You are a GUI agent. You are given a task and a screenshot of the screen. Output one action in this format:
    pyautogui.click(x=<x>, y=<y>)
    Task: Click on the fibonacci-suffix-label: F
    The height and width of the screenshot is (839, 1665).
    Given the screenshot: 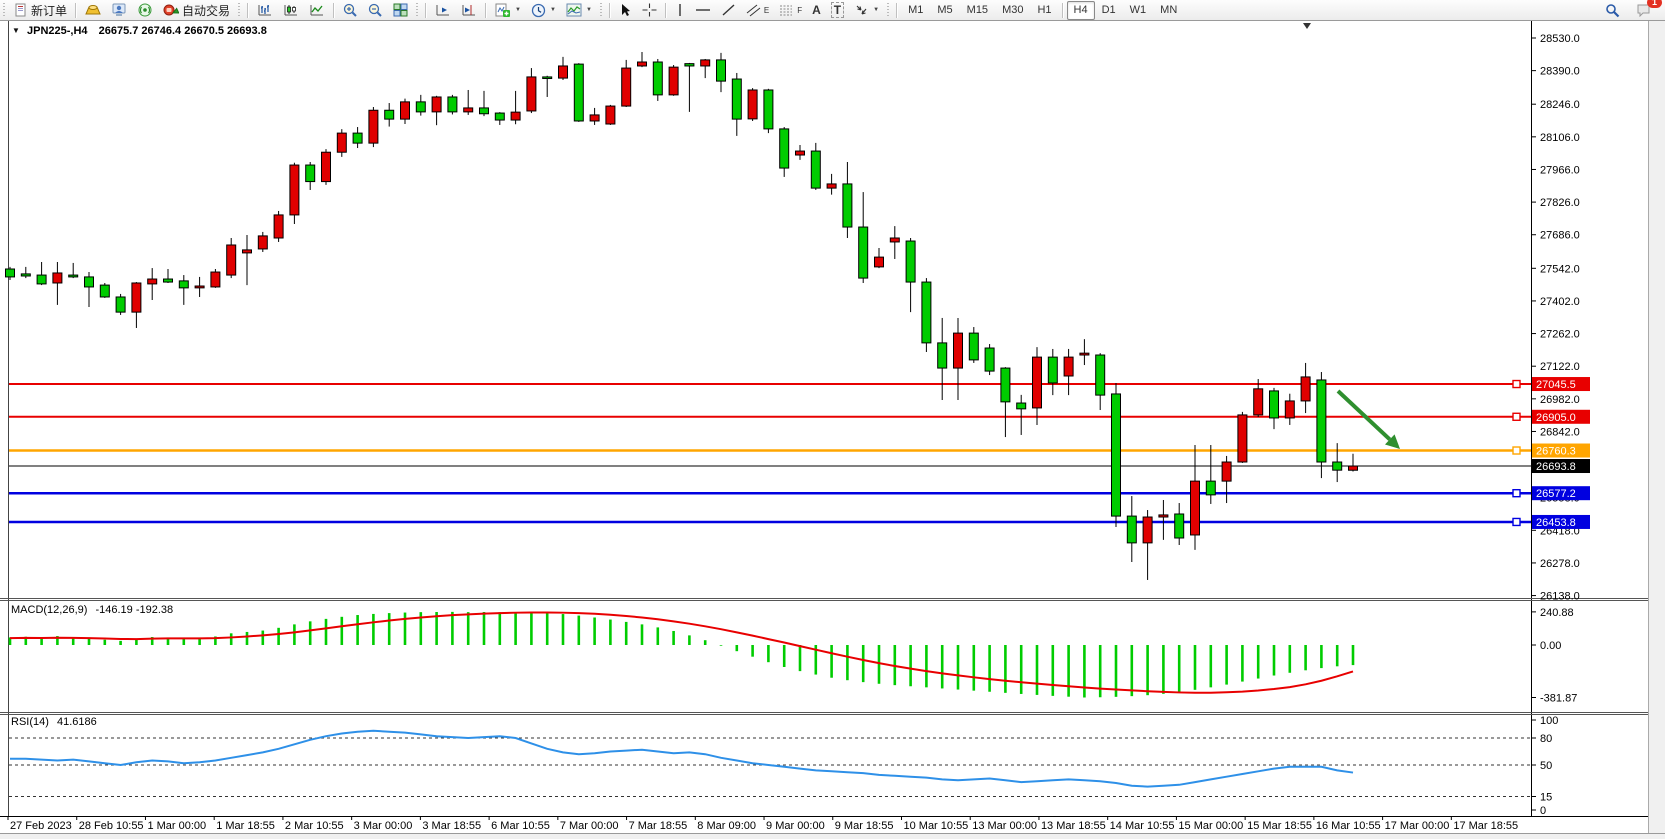 What is the action you would take?
    pyautogui.click(x=800, y=10)
    